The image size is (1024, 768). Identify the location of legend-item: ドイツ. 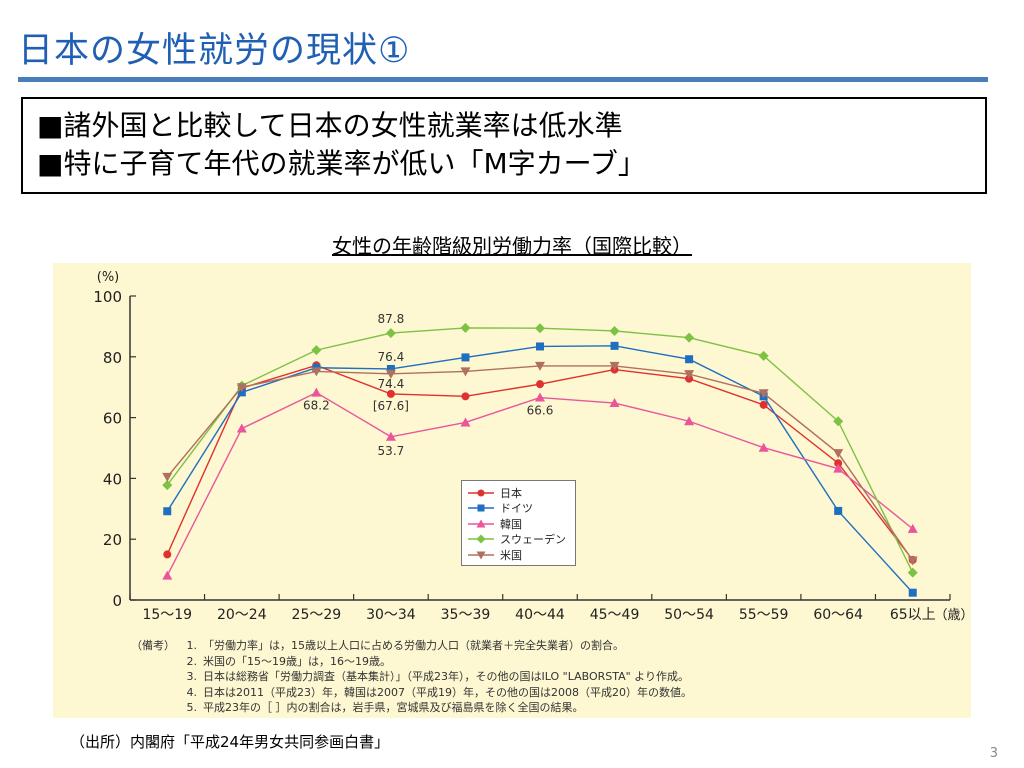
(521, 509).